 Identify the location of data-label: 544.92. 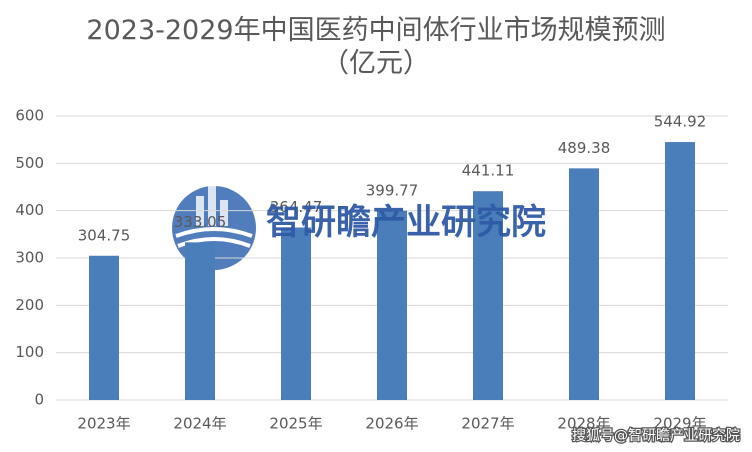
(680, 122).